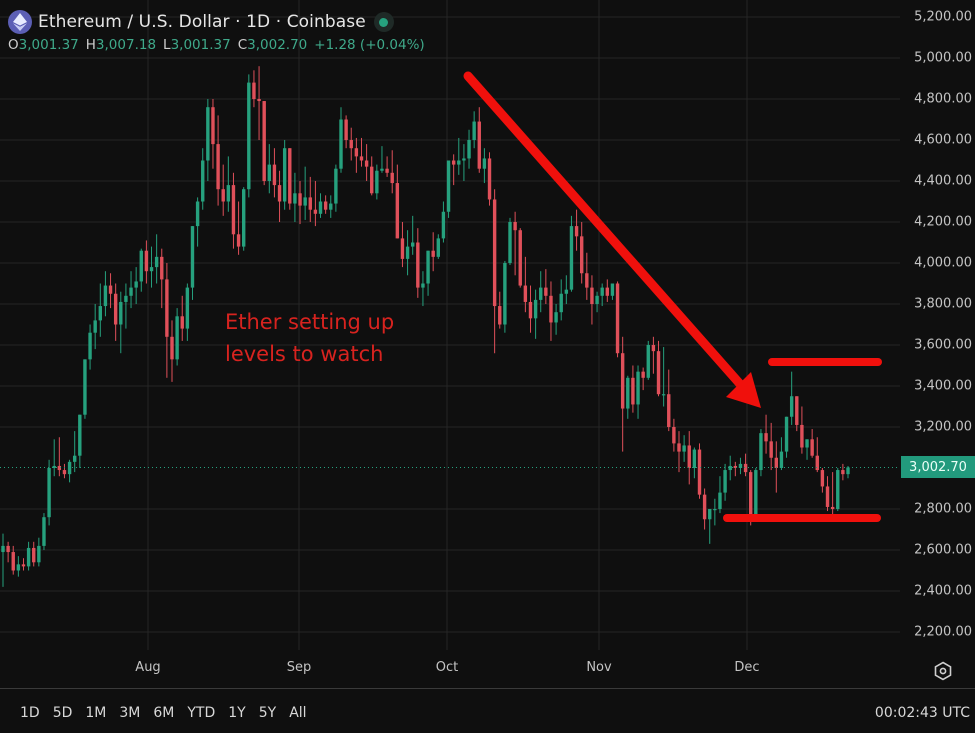 The image size is (975, 733). Describe the element at coordinates (167, 45) in the screenshot. I see `low-label: L` at that location.